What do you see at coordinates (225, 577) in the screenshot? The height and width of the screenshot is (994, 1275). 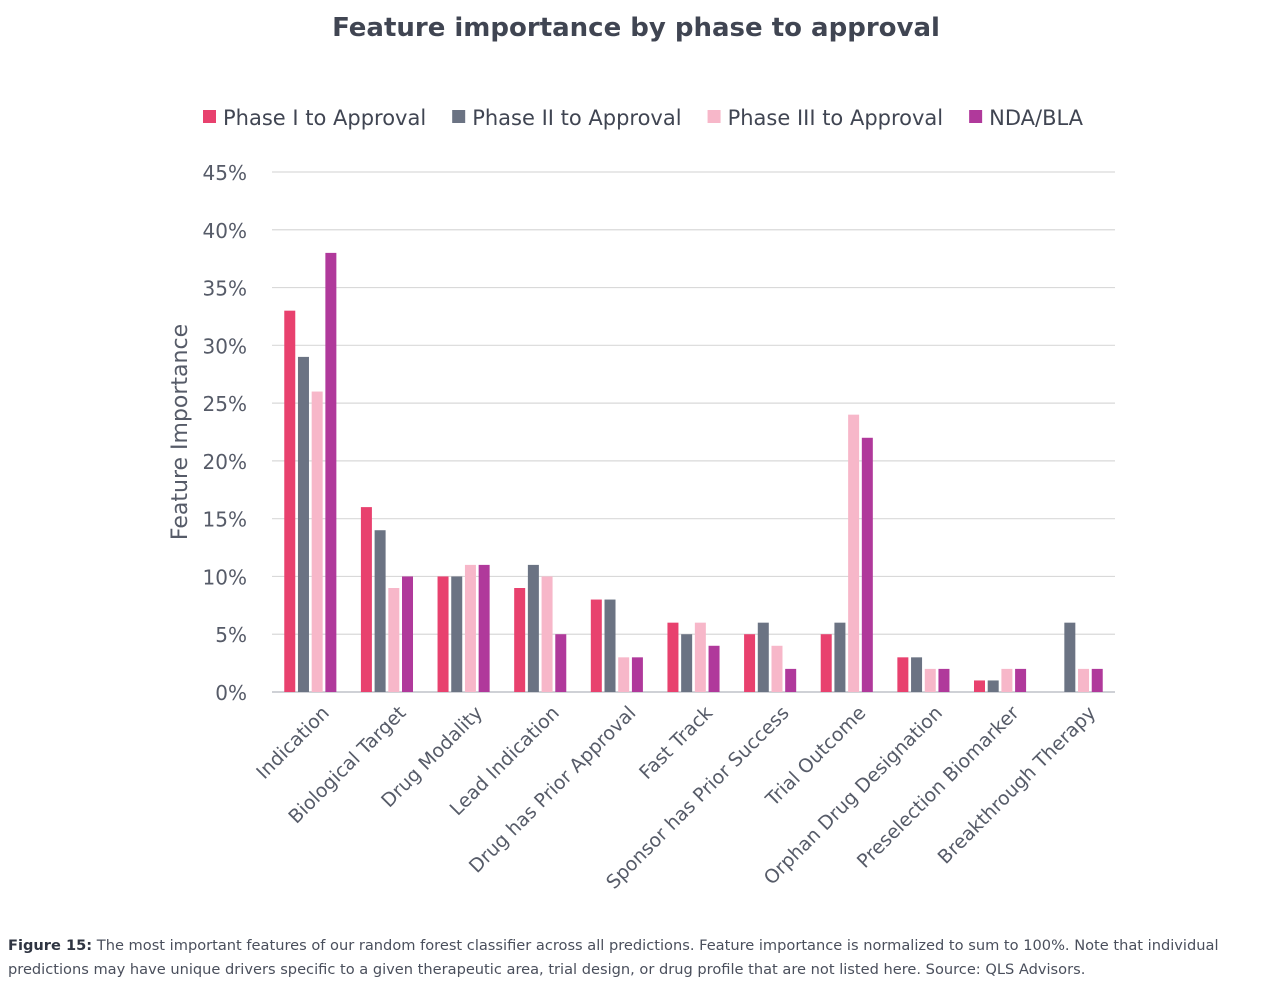 I see `y-tick-label: 10%` at bounding box center [225, 577].